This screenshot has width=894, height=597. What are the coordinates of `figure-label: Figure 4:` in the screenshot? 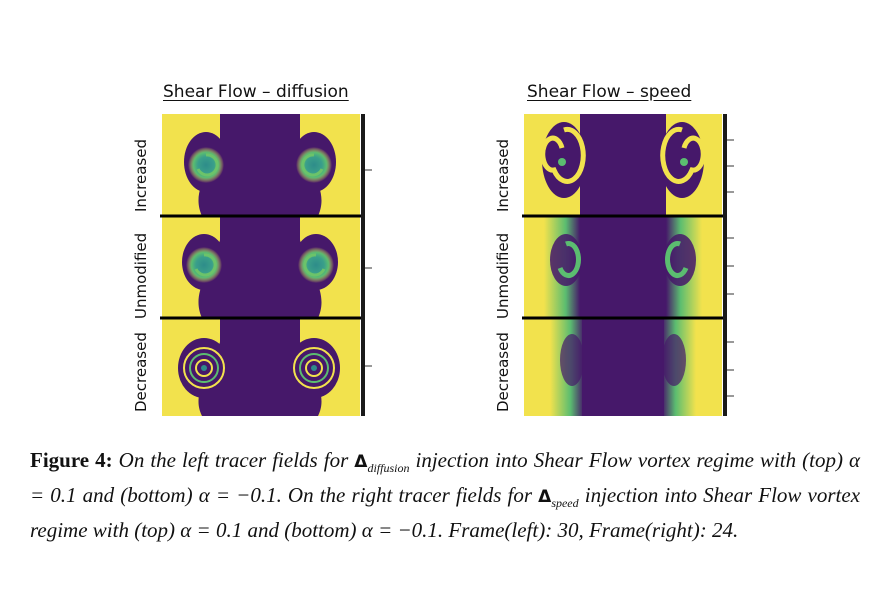 It's located at (71, 460).